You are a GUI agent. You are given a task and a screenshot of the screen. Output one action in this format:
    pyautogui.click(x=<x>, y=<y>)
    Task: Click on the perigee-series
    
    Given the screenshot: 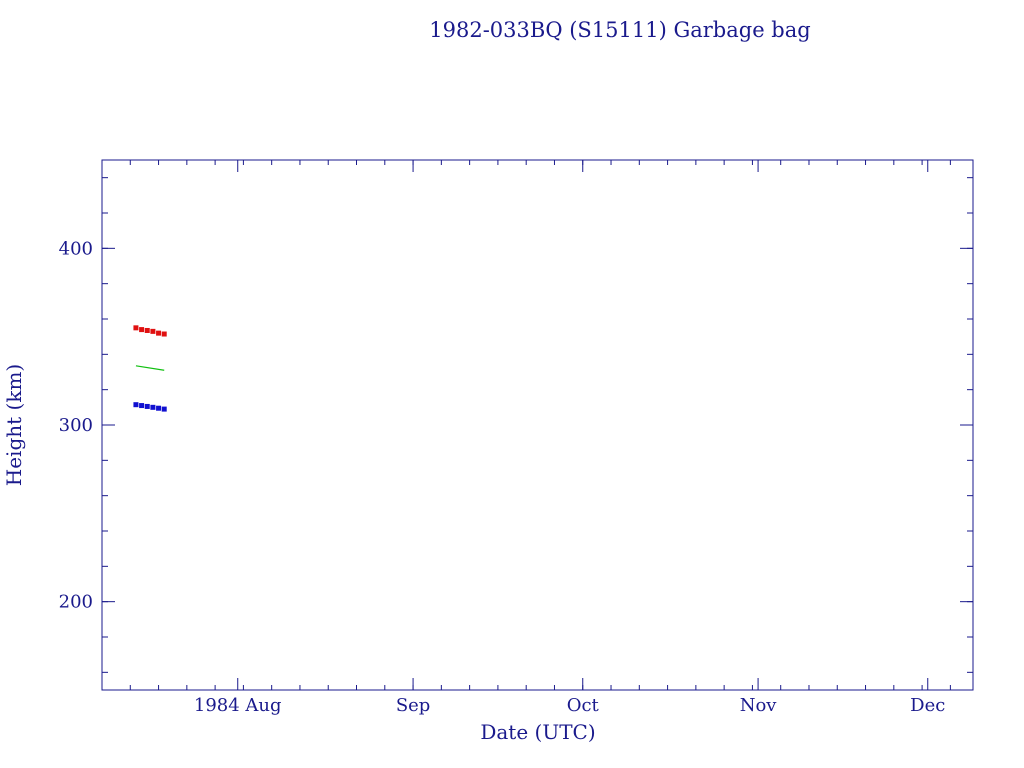 What is the action you would take?
    pyautogui.click(x=150, y=407)
    